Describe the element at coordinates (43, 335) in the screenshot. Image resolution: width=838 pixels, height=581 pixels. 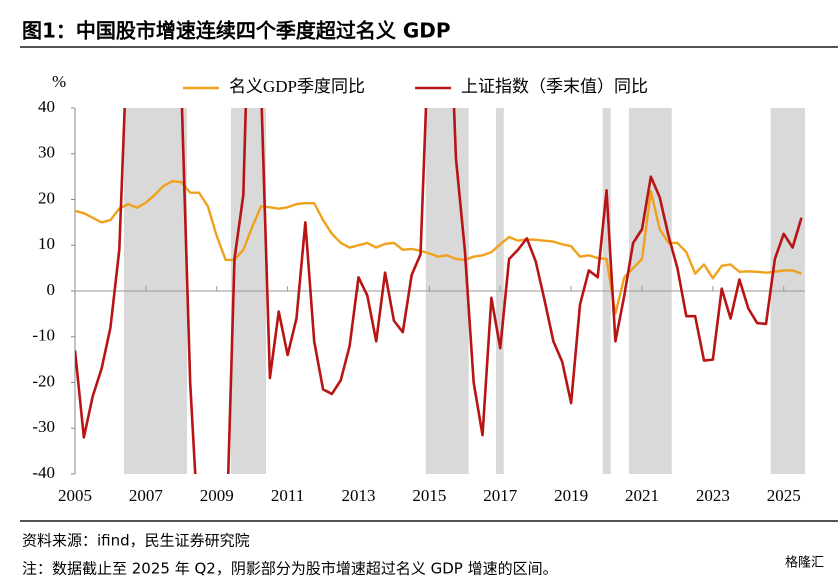
I see `y-tick-label: -10` at that location.